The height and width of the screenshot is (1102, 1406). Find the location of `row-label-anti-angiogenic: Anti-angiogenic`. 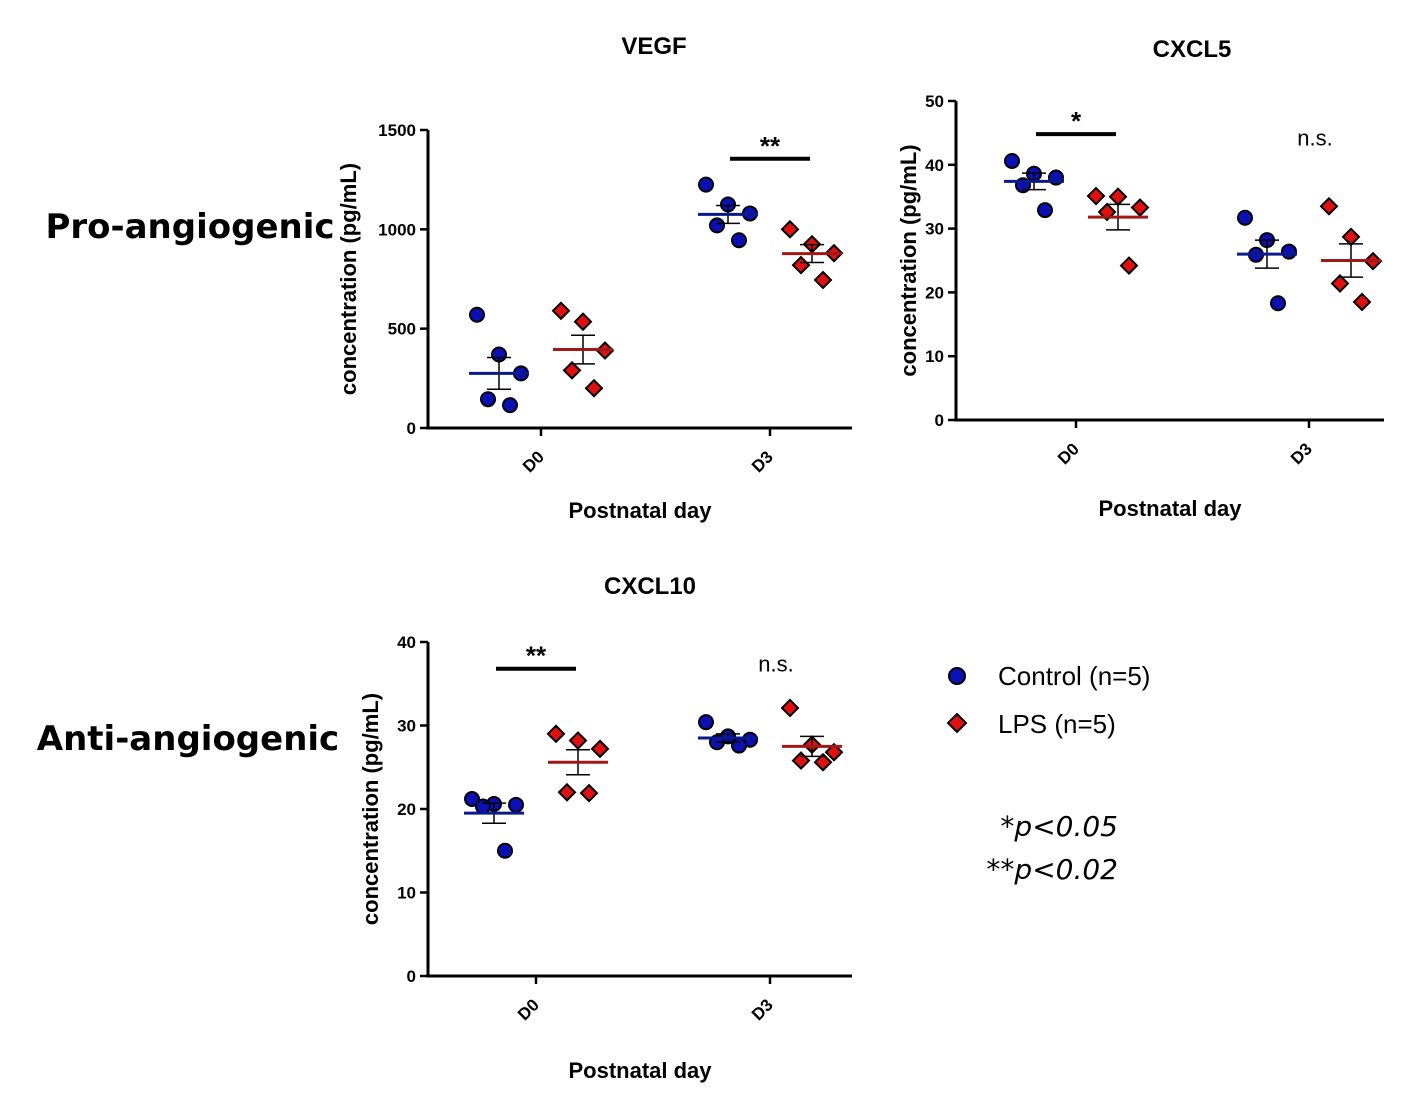

row-label-anti-angiogenic: Anti-angiogenic is located at coordinates (188, 739).